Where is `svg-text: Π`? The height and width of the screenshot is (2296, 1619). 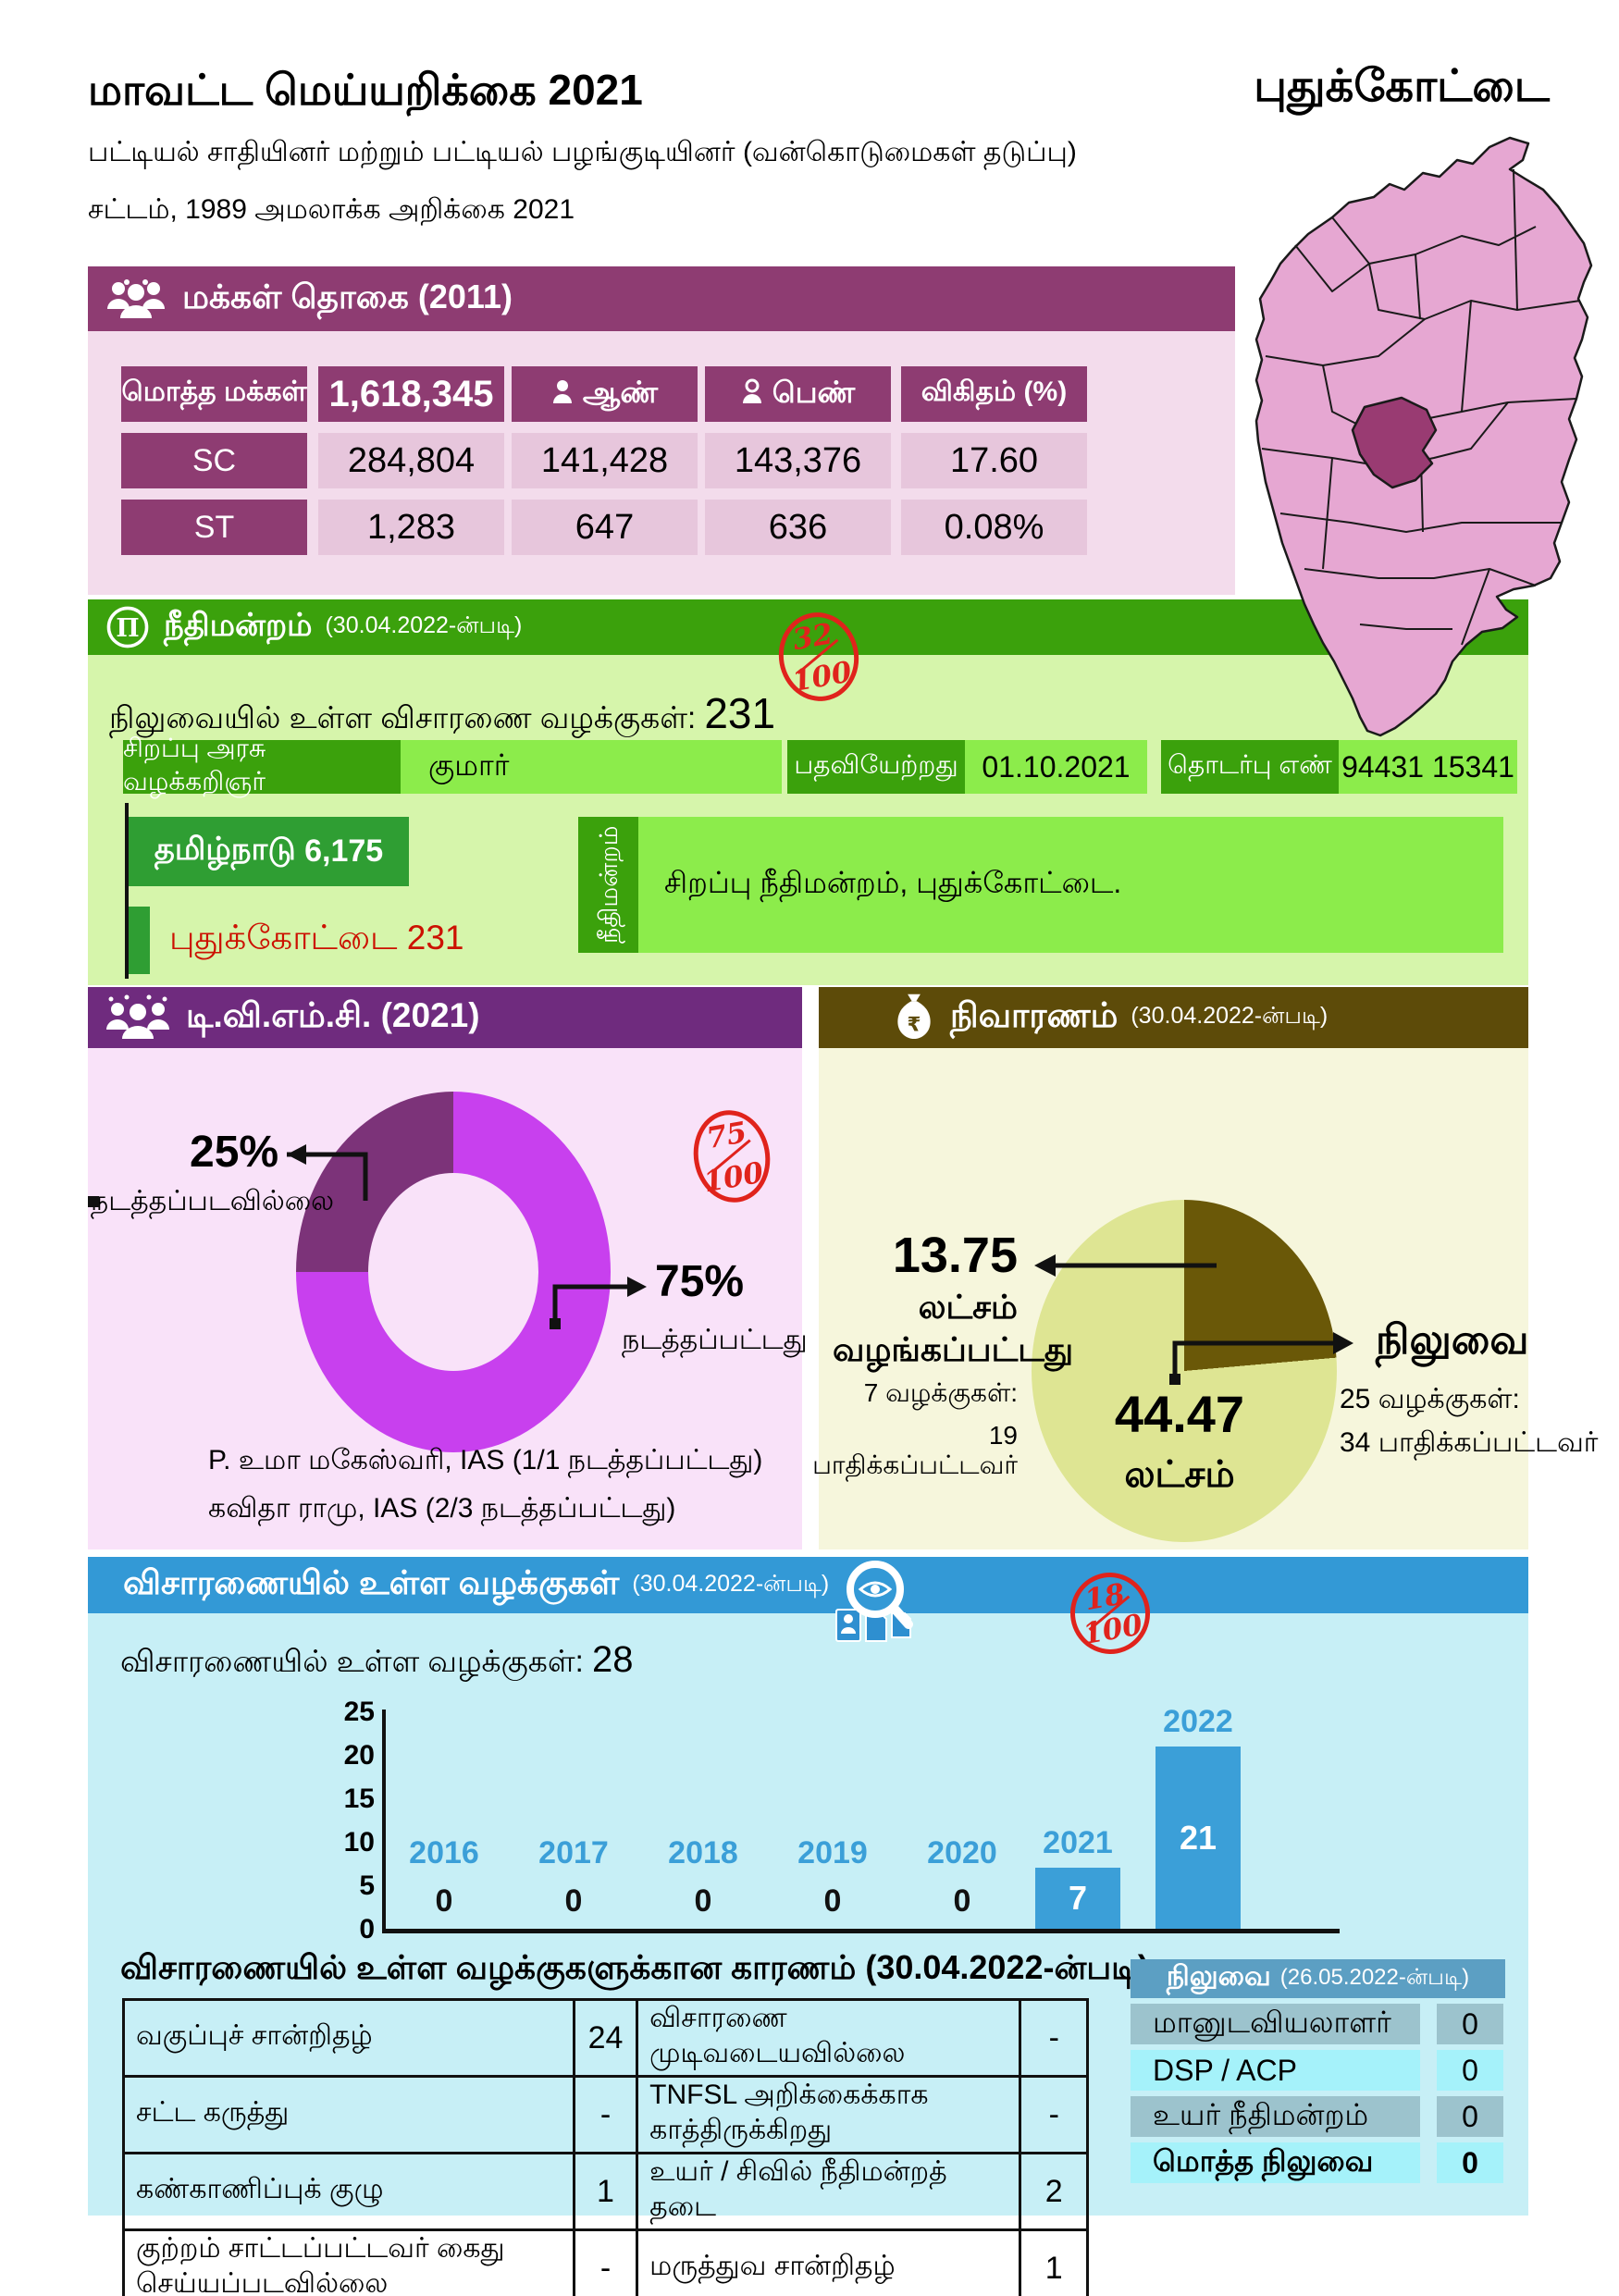 svg-text: Π is located at coordinates (127, 628).